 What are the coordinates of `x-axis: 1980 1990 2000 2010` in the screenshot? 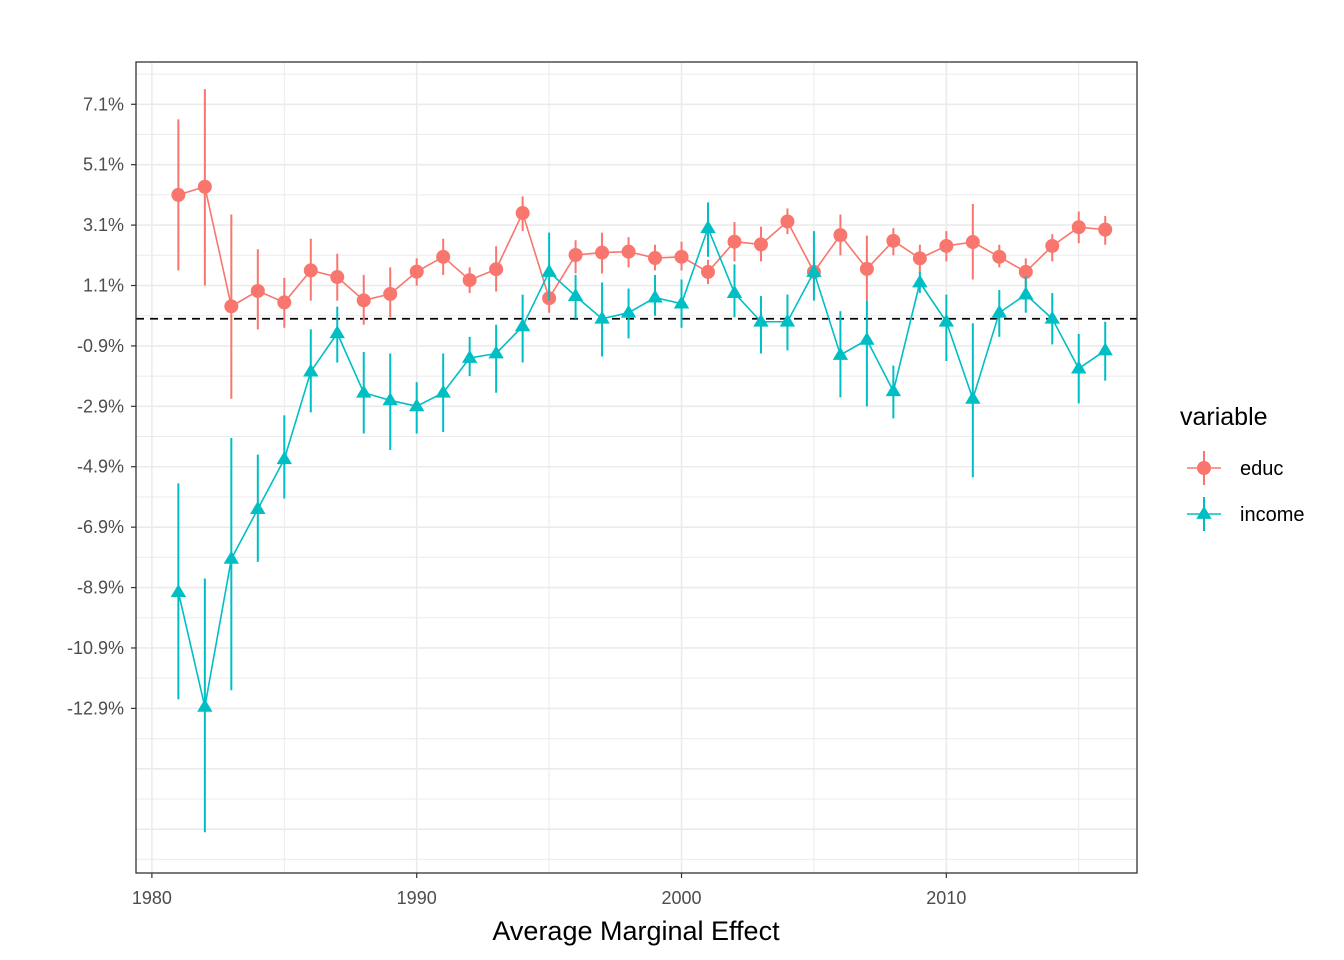 It's located at (549, 890).